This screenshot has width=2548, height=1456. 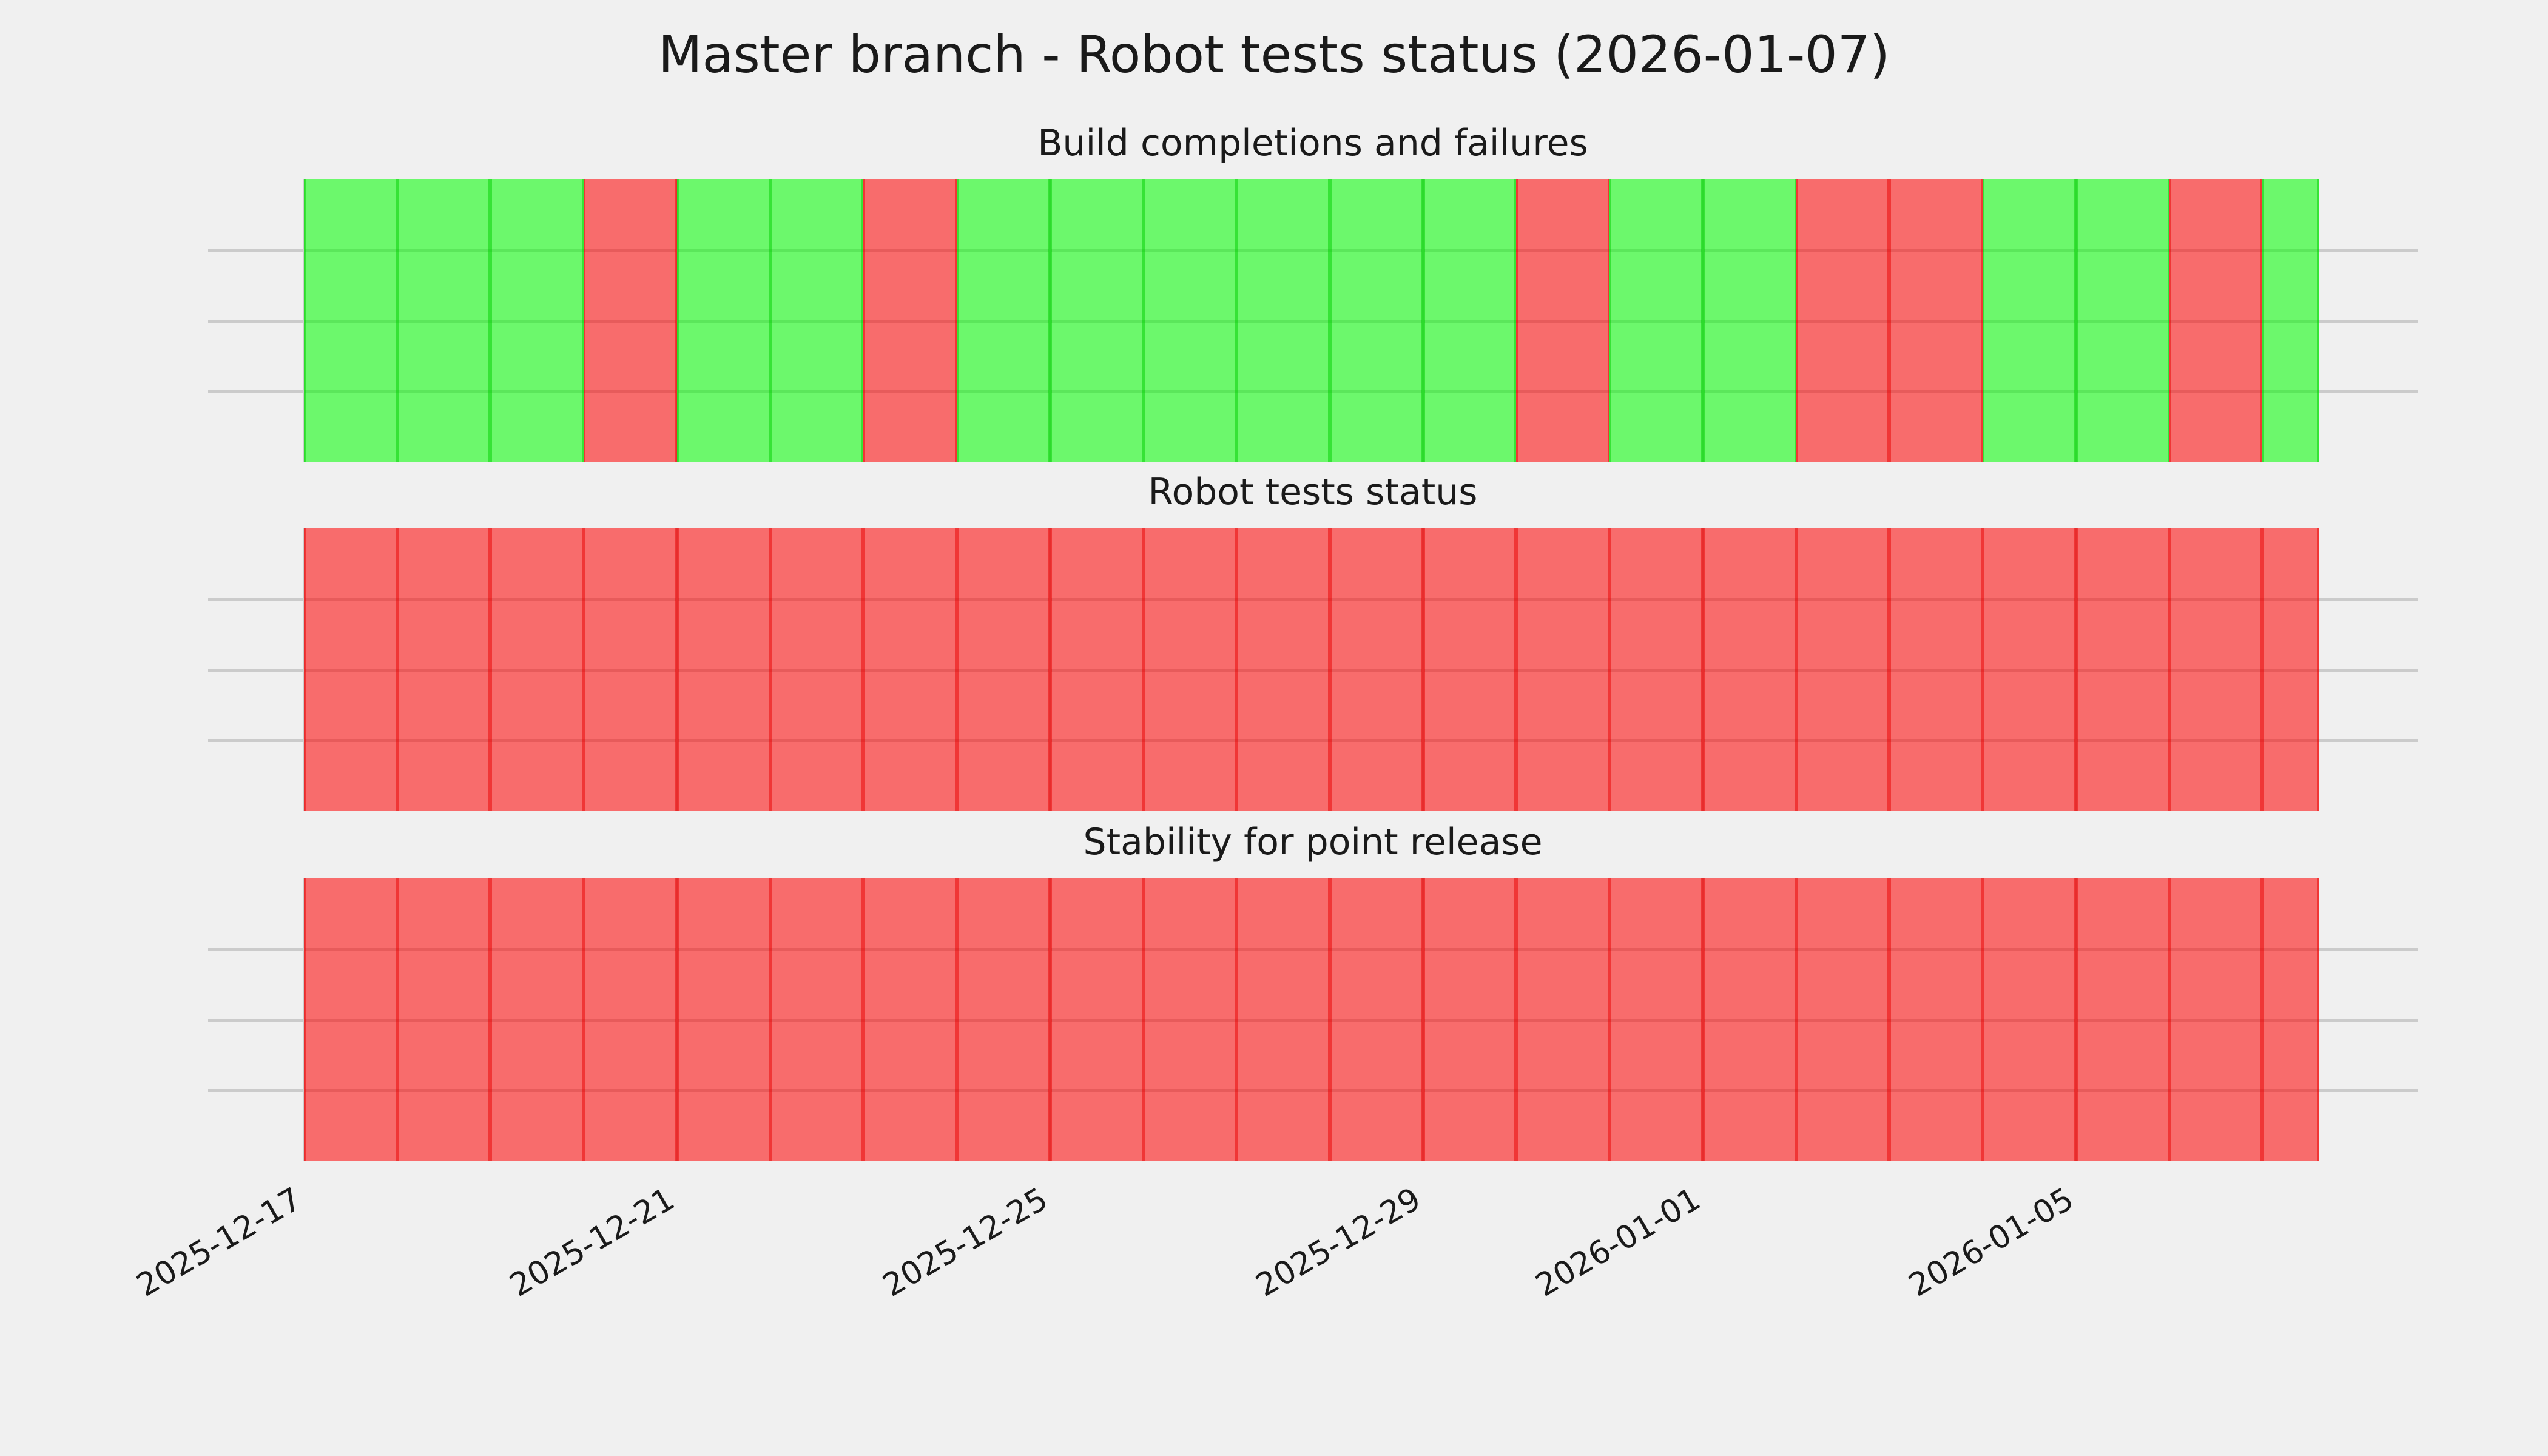 What do you see at coordinates (965, 1242) in the screenshot?
I see `x-tick-label: 2025-12-25` at bounding box center [965, 1242].